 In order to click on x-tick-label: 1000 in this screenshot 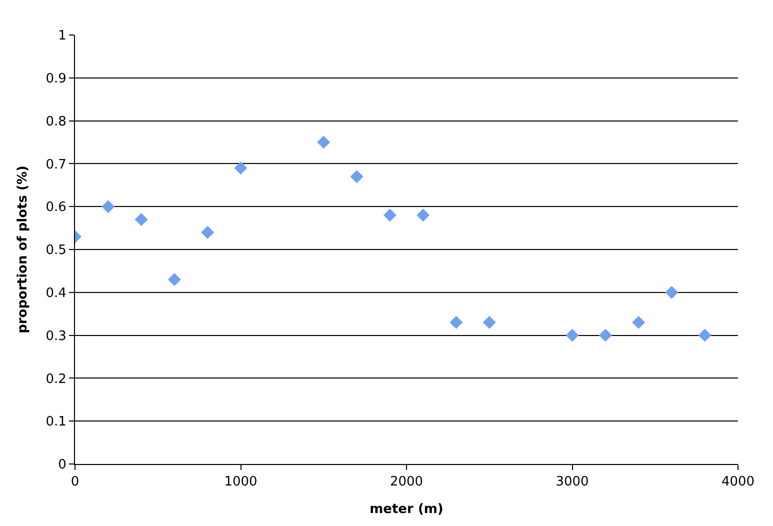, I will do `click(241, 482)`.